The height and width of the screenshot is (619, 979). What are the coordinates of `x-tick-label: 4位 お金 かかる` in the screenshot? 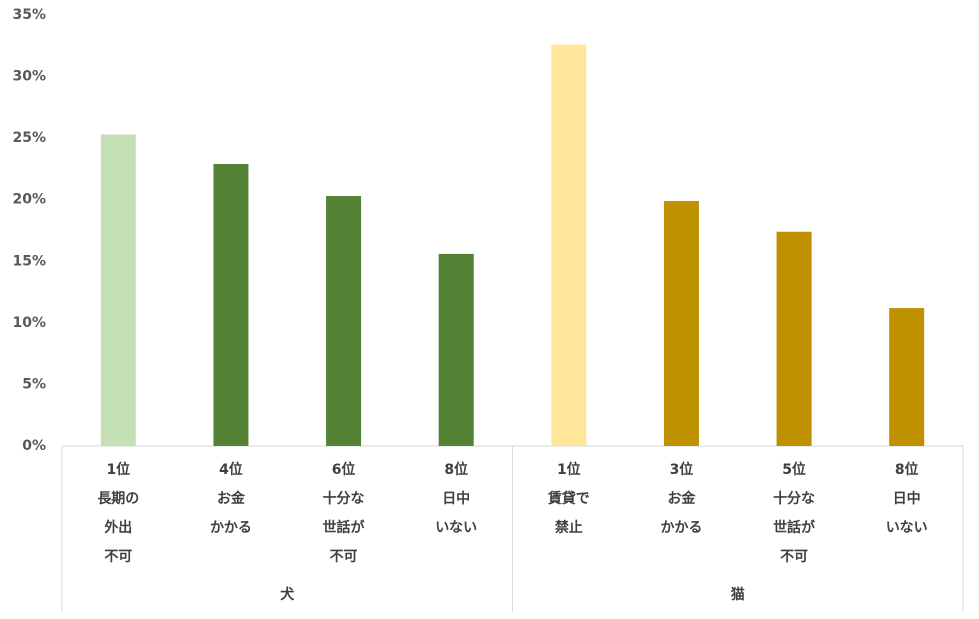 It's located at (230, 499).